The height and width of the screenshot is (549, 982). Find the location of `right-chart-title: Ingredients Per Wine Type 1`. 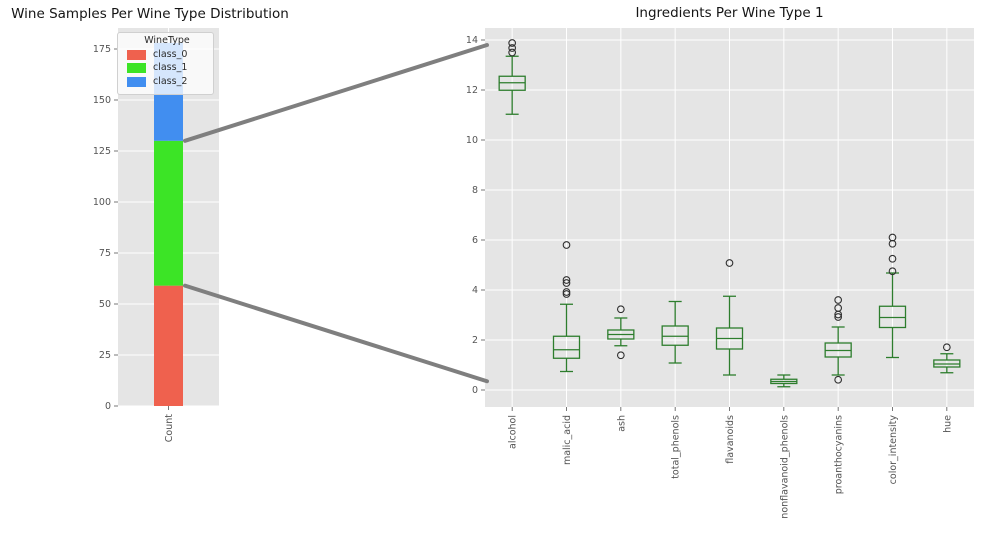

right-chart-title: Ingredients Per Wine Type 1 is located at coordinates (729, 13).